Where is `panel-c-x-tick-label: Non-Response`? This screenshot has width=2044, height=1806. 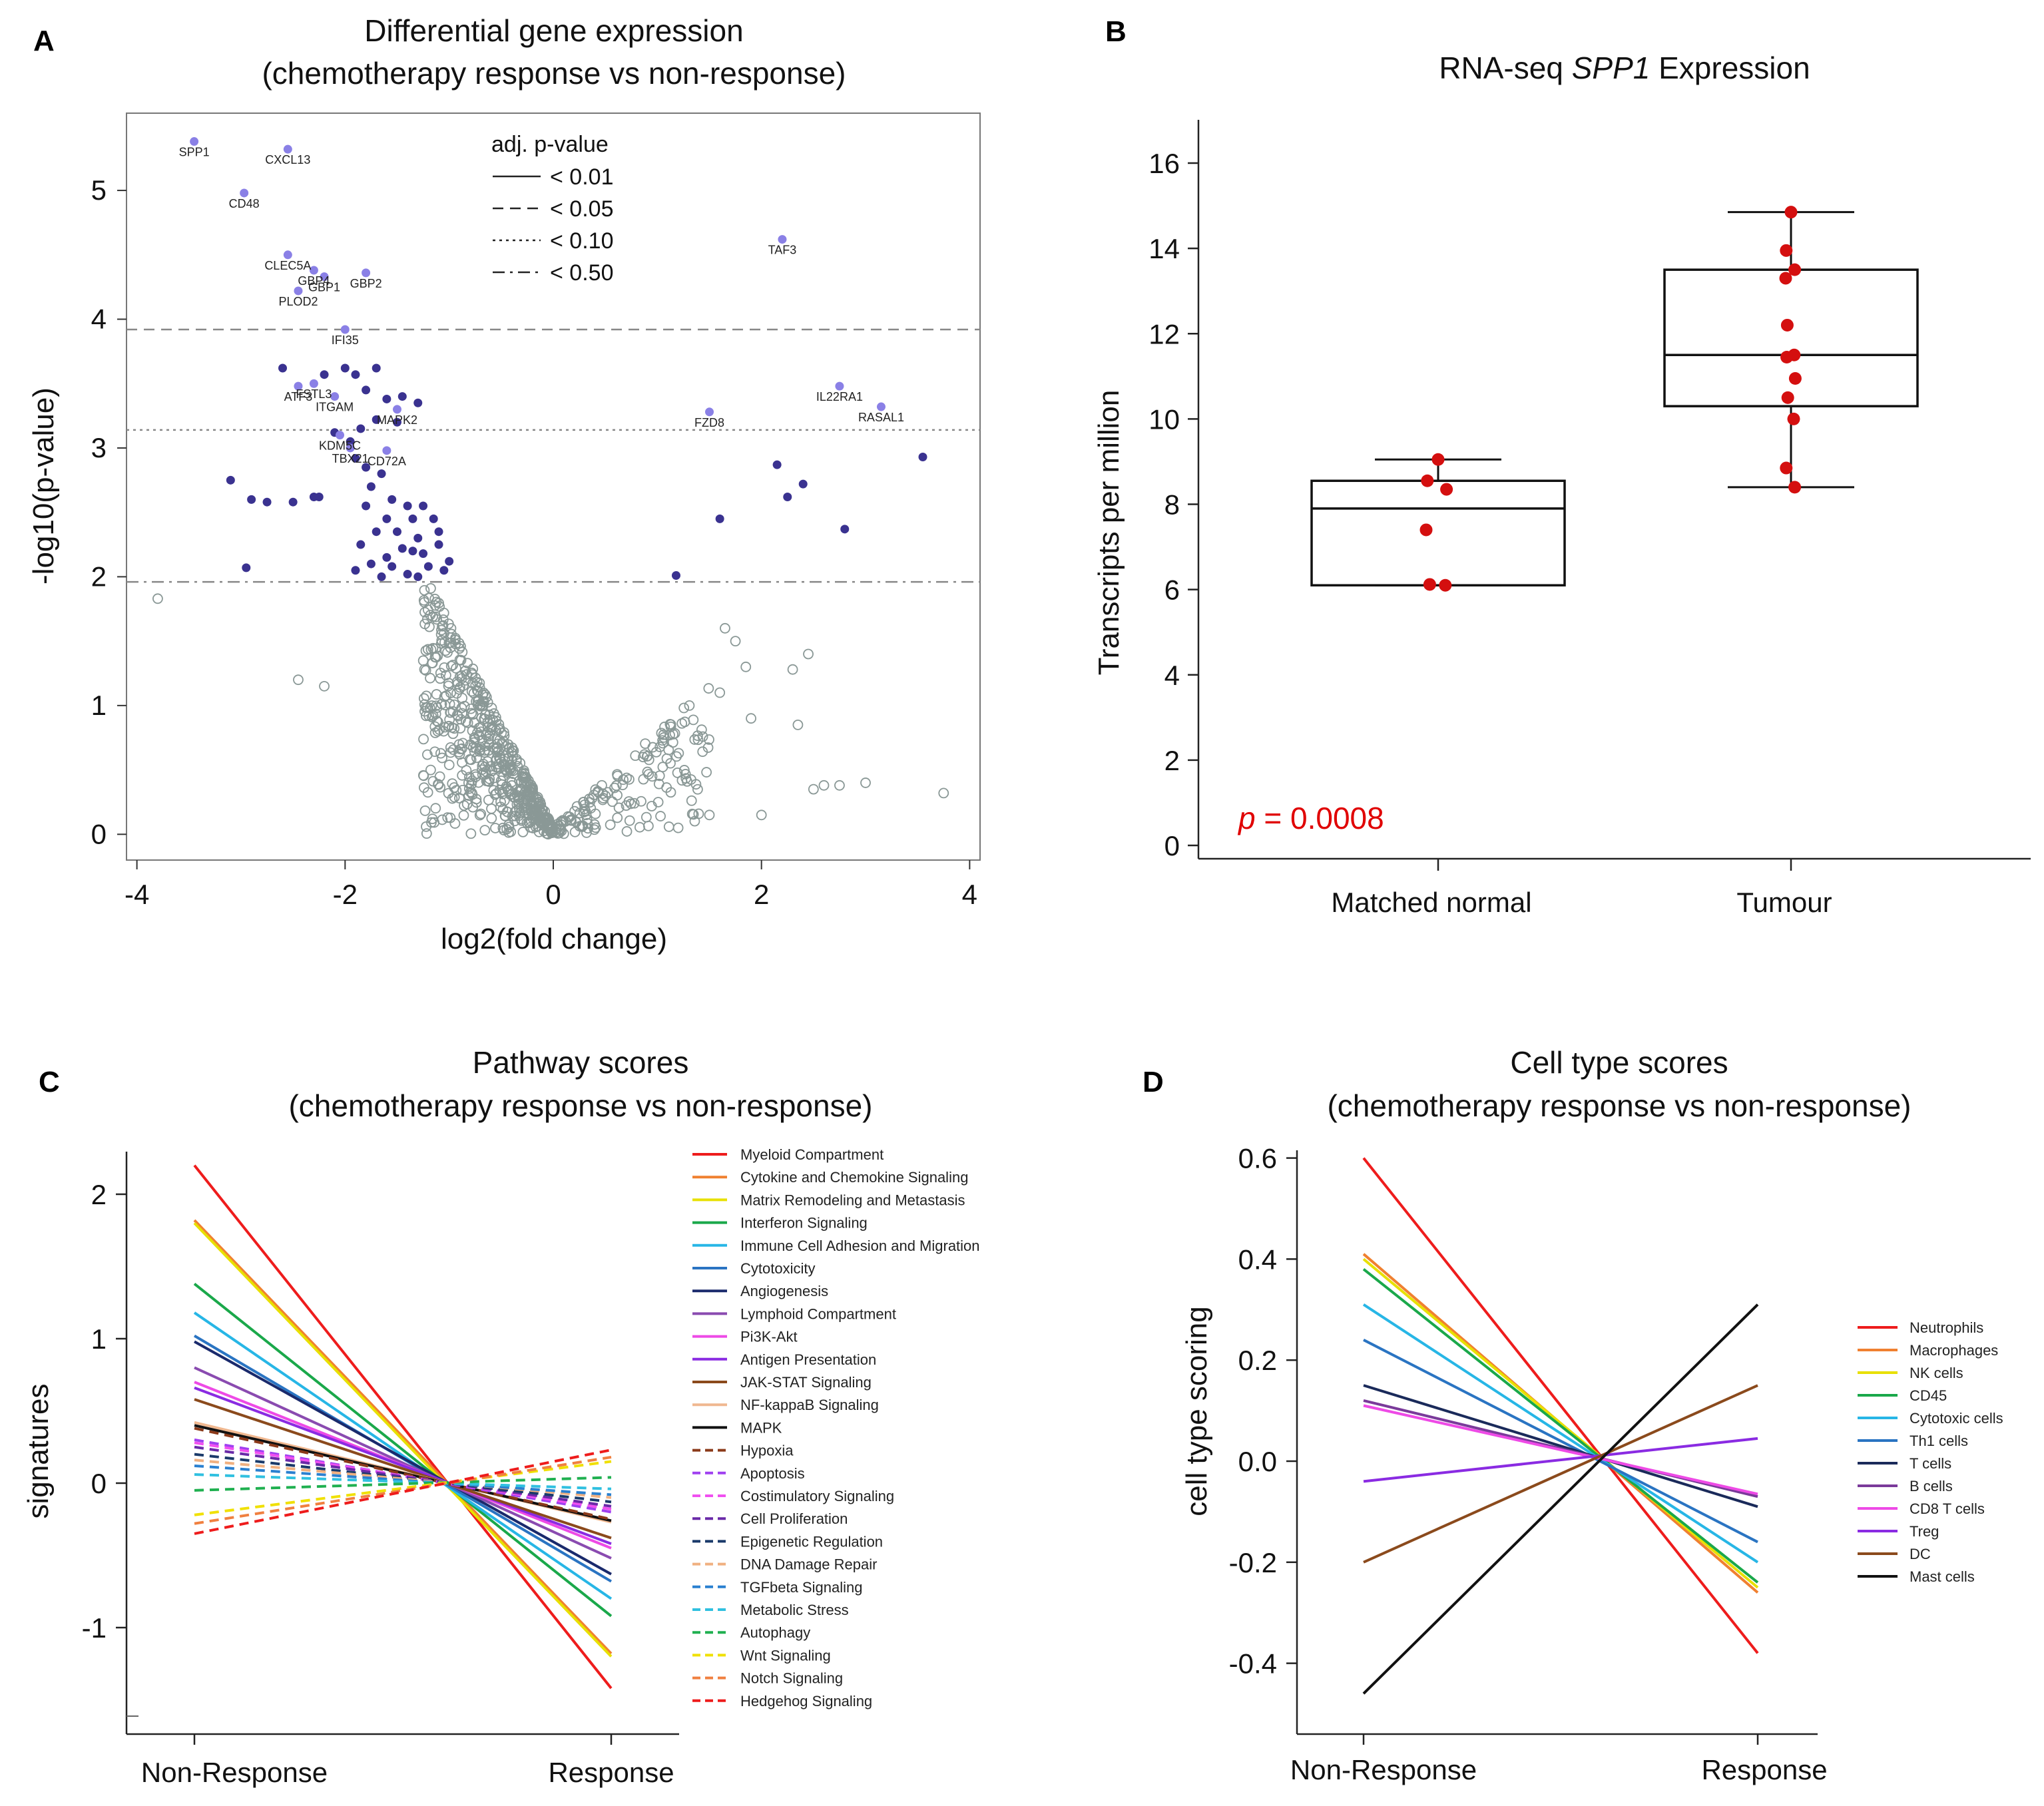 panel-c-x-tick-label: Non-Response is located at coordinates (234, 1772).